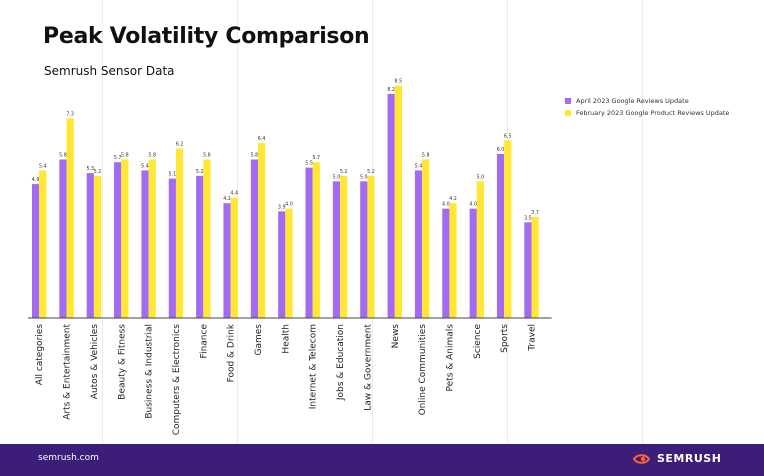  Describe the element at coordinates (450, 358) in the screenshot. I see `category-label: Pets & Animals` at that location.